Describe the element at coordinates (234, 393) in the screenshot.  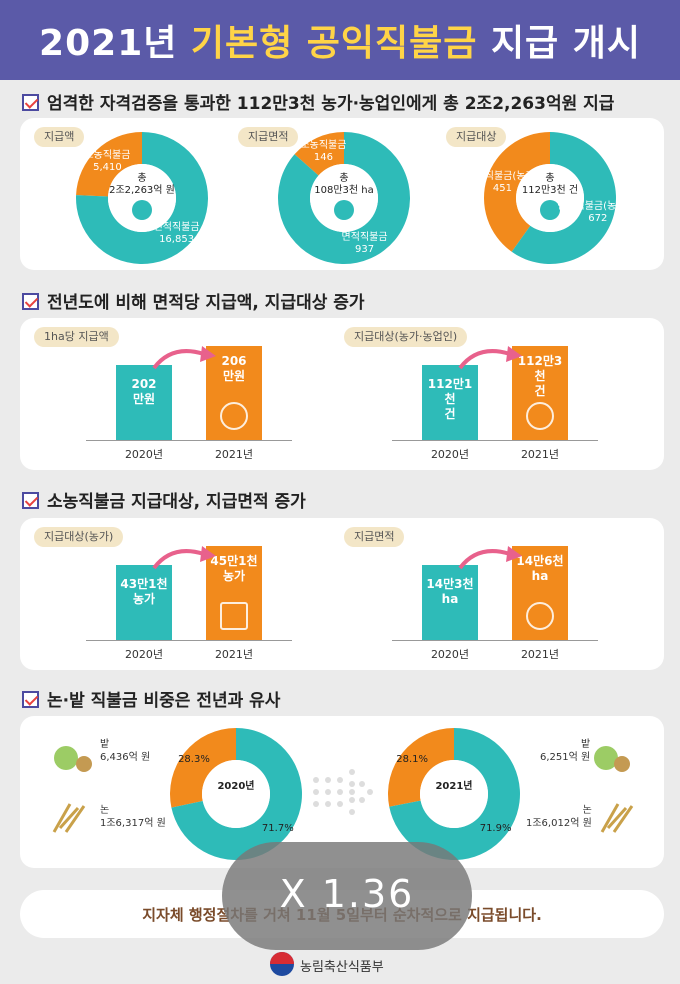
I see `bar-2021년: 206 만원` at that location.